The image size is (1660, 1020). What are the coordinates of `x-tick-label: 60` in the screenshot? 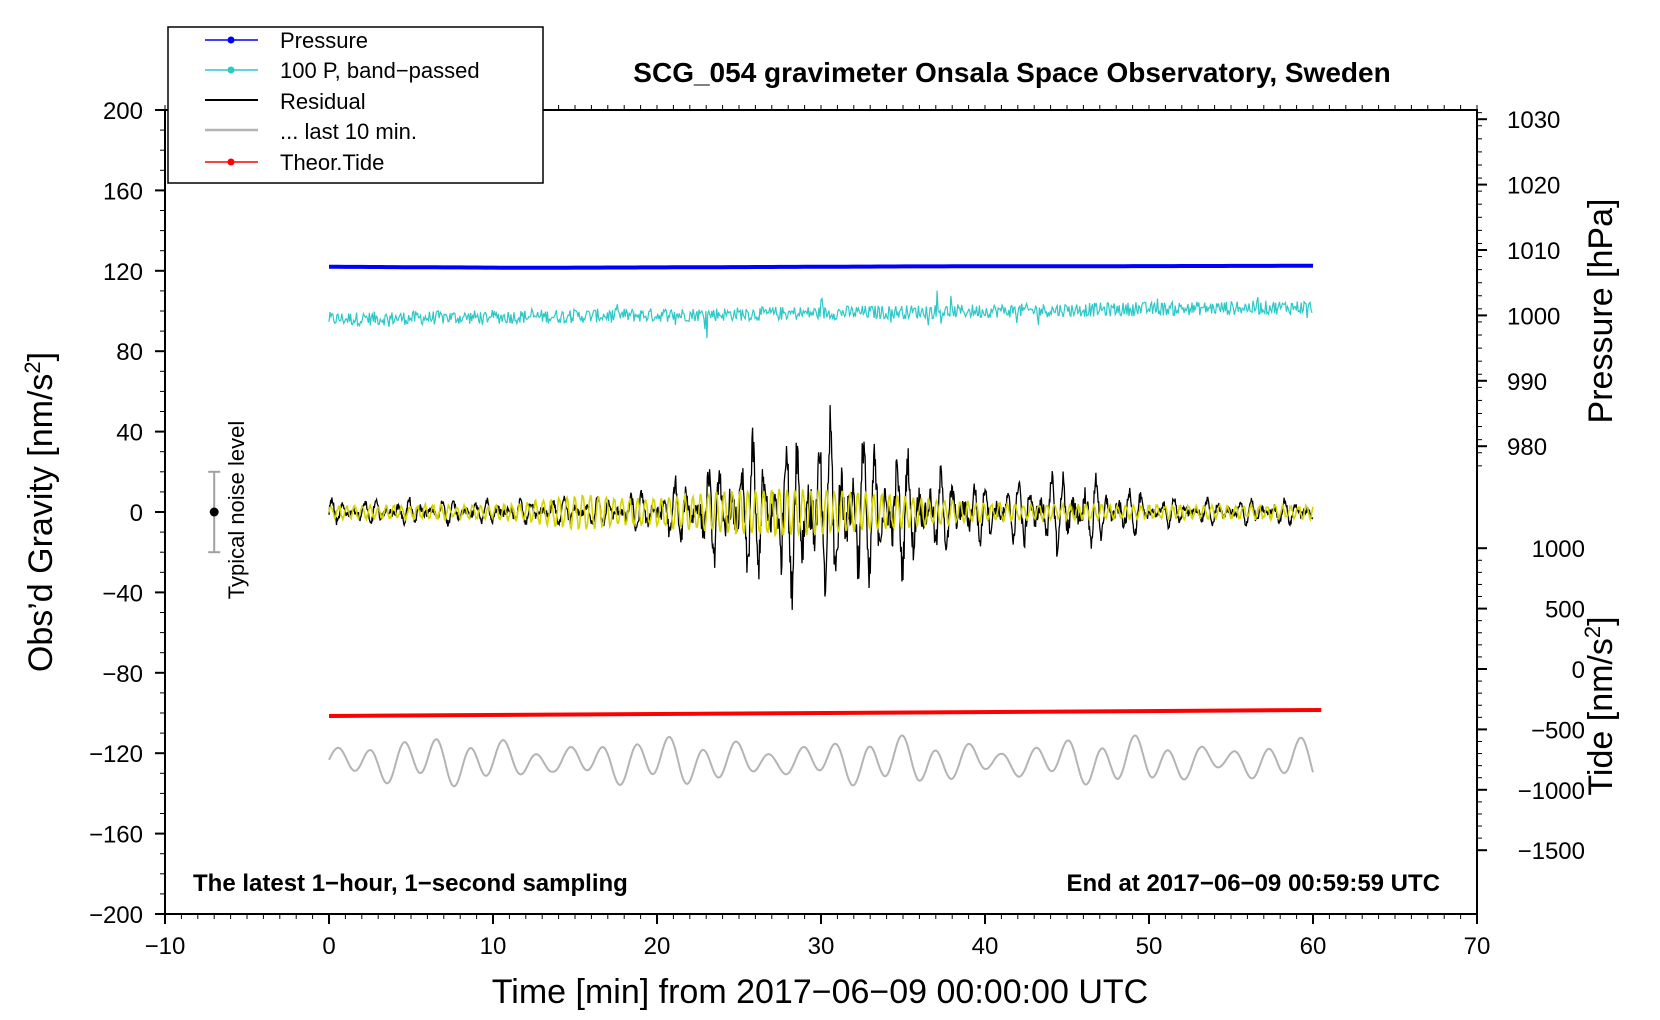 It's located at (1313, 946).